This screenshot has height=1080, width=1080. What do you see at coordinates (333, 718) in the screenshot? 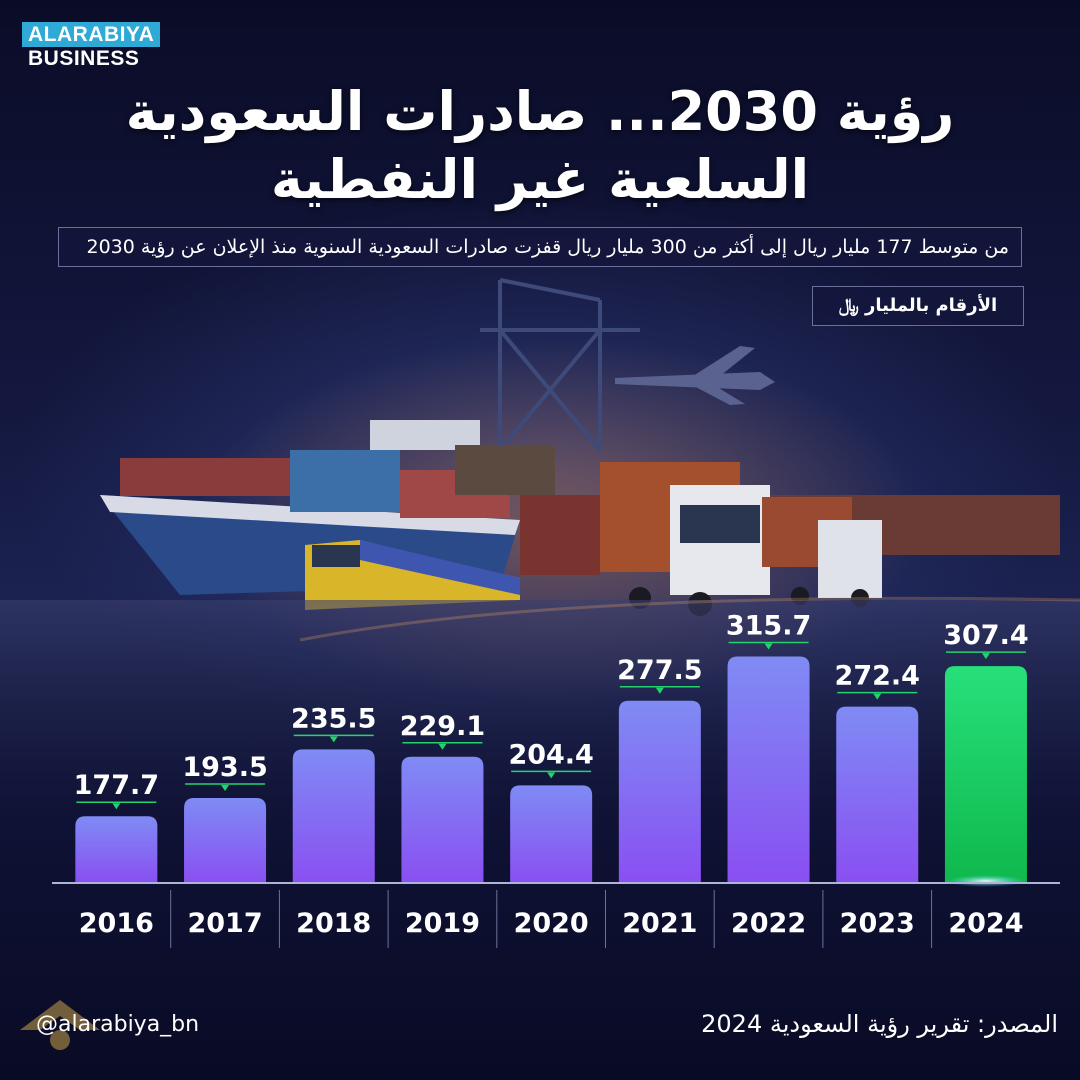
I see `value-label-2018: 235.5` at bounding box center [333, 718].